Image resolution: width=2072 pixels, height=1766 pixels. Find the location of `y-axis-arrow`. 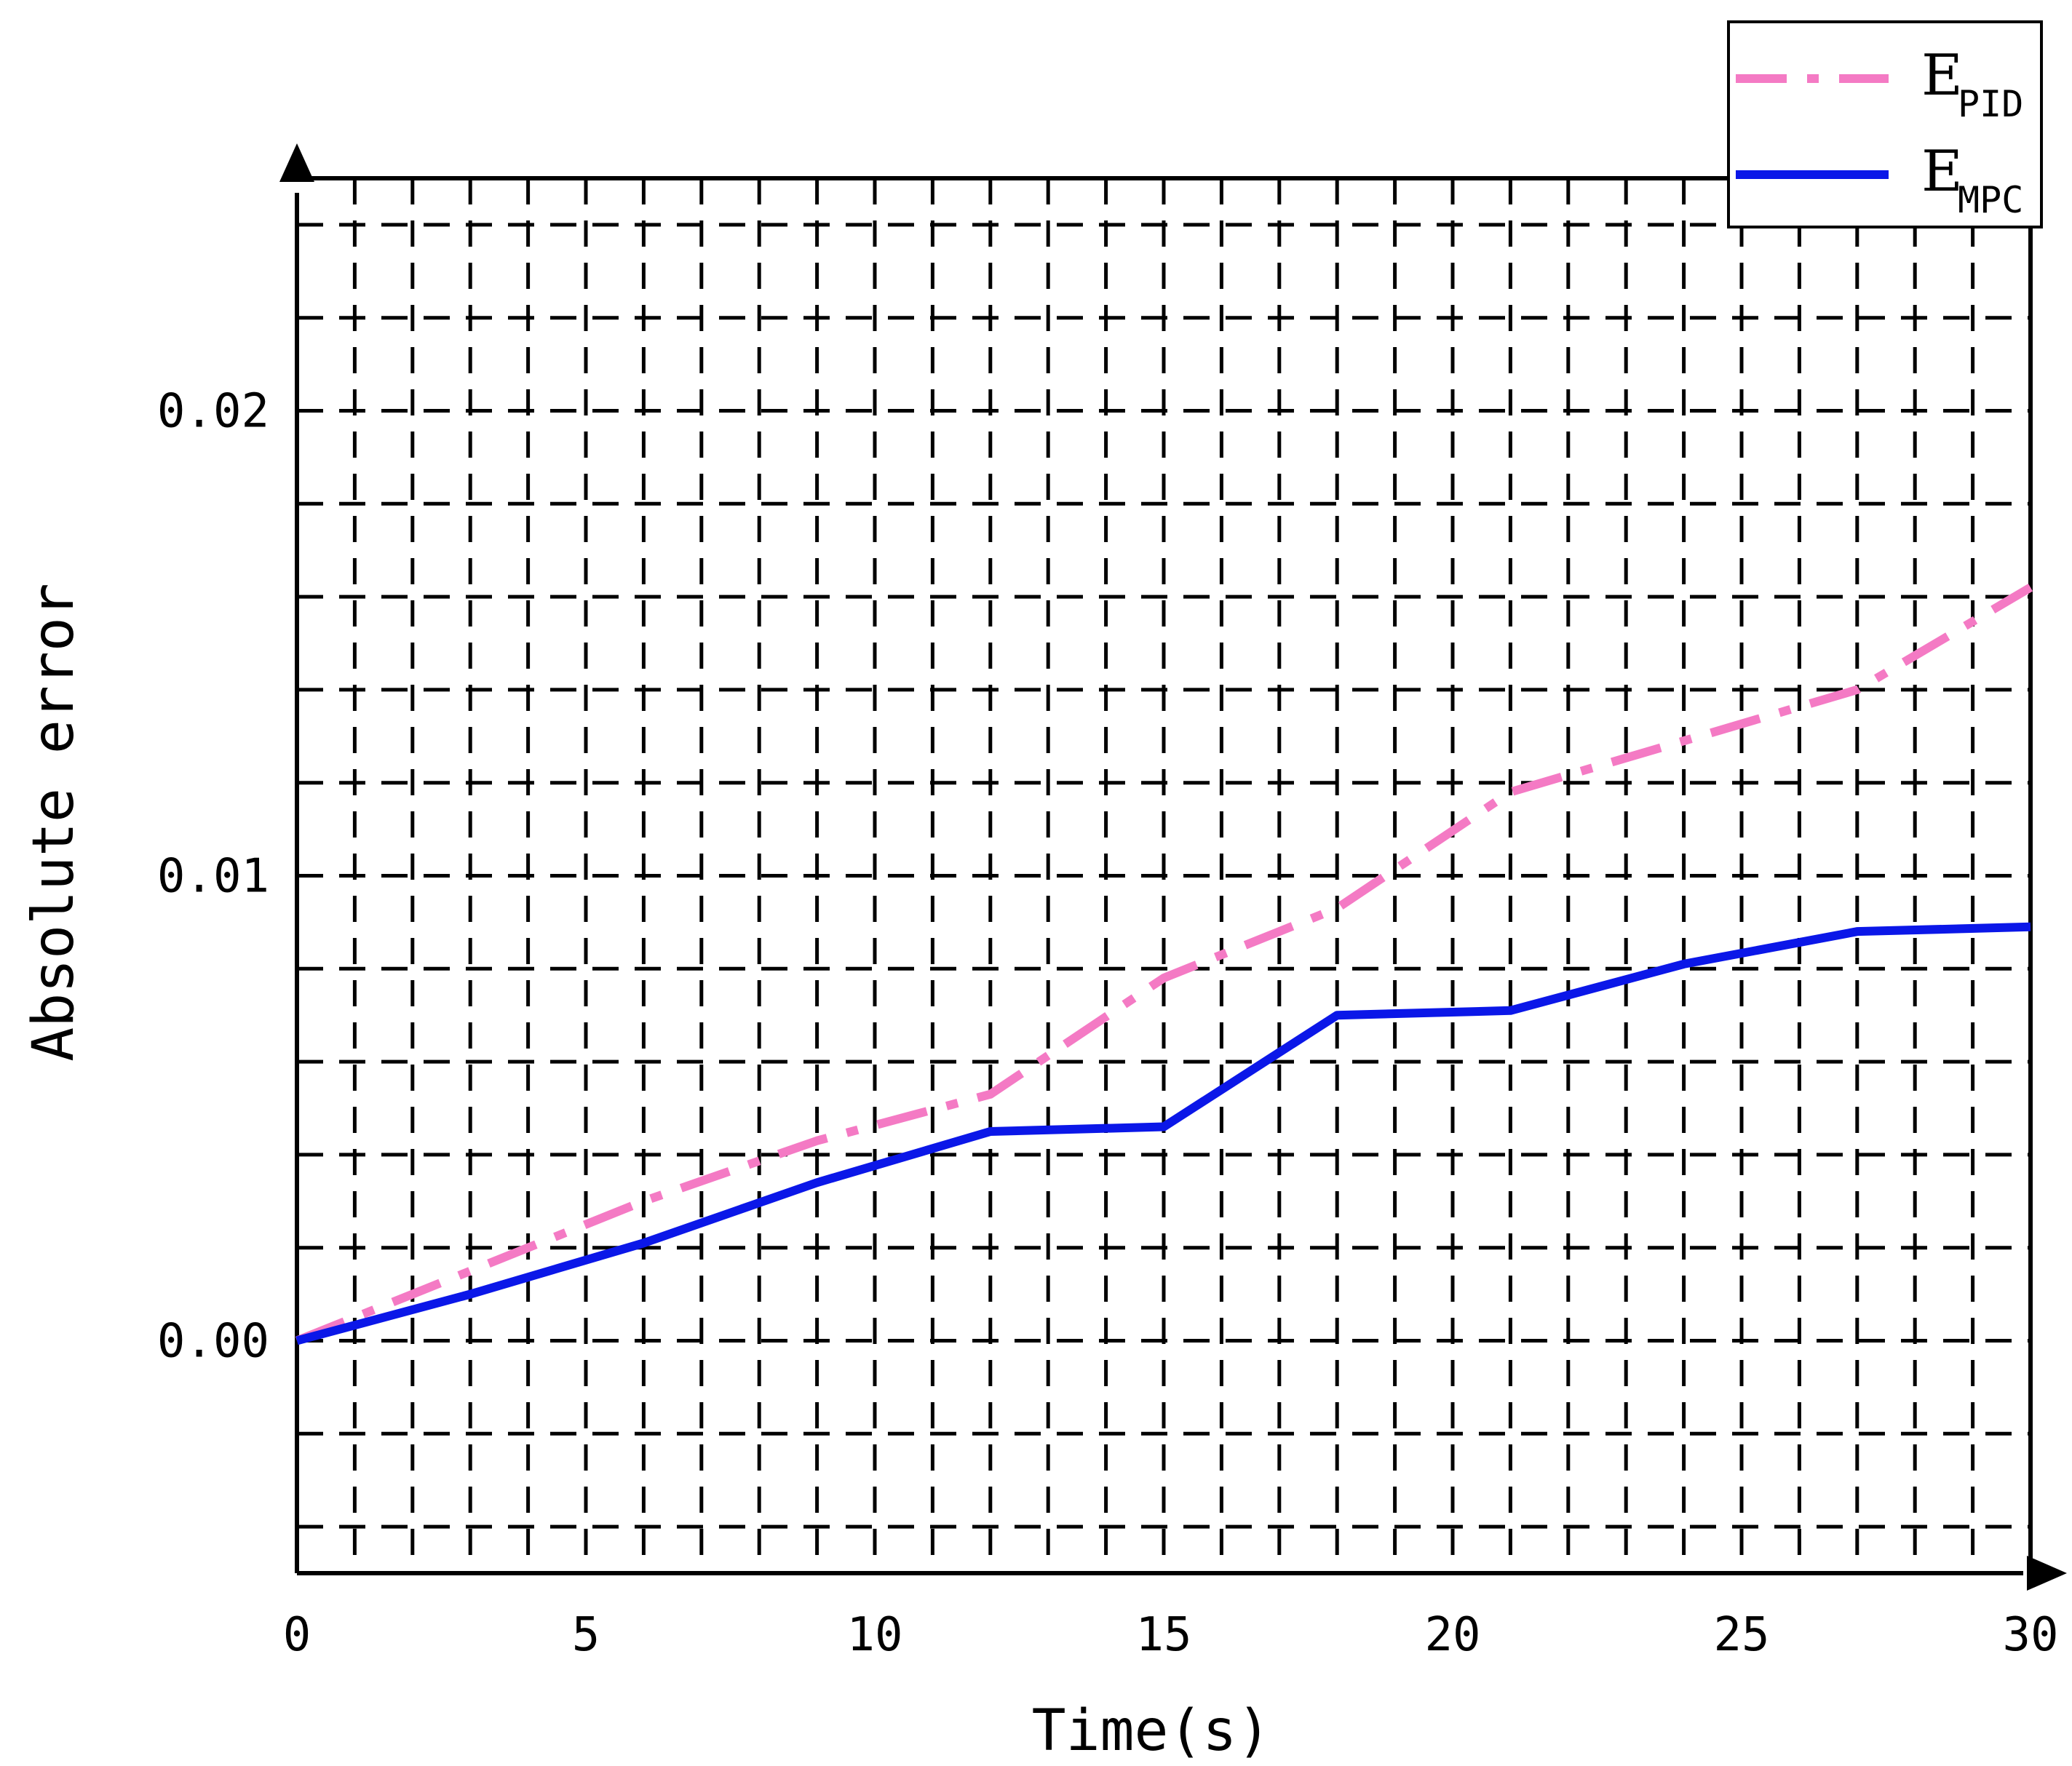

y-axis-arrow is located at coordinates (296, 163).